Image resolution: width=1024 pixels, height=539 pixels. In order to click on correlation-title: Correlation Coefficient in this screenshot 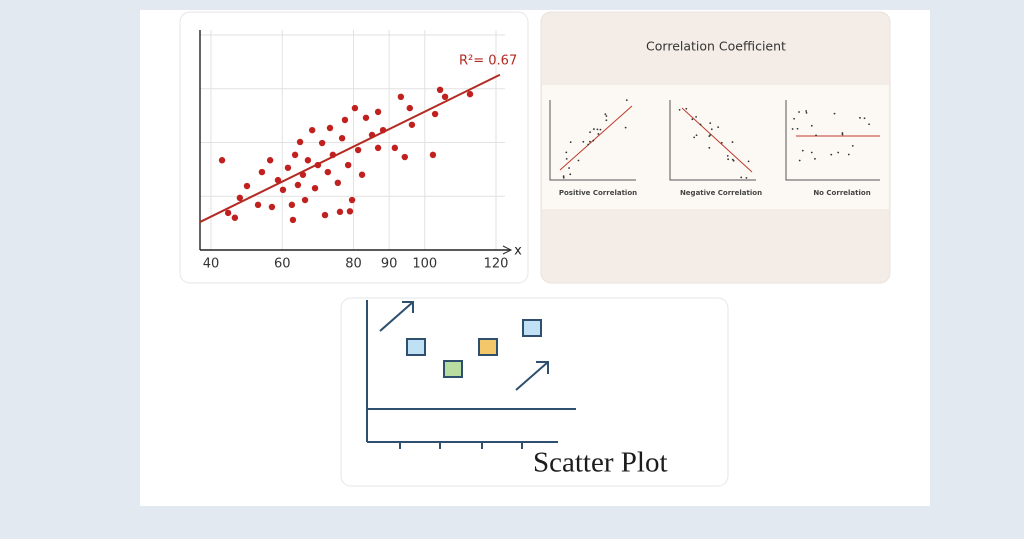, I will do `click(716, 46)`.